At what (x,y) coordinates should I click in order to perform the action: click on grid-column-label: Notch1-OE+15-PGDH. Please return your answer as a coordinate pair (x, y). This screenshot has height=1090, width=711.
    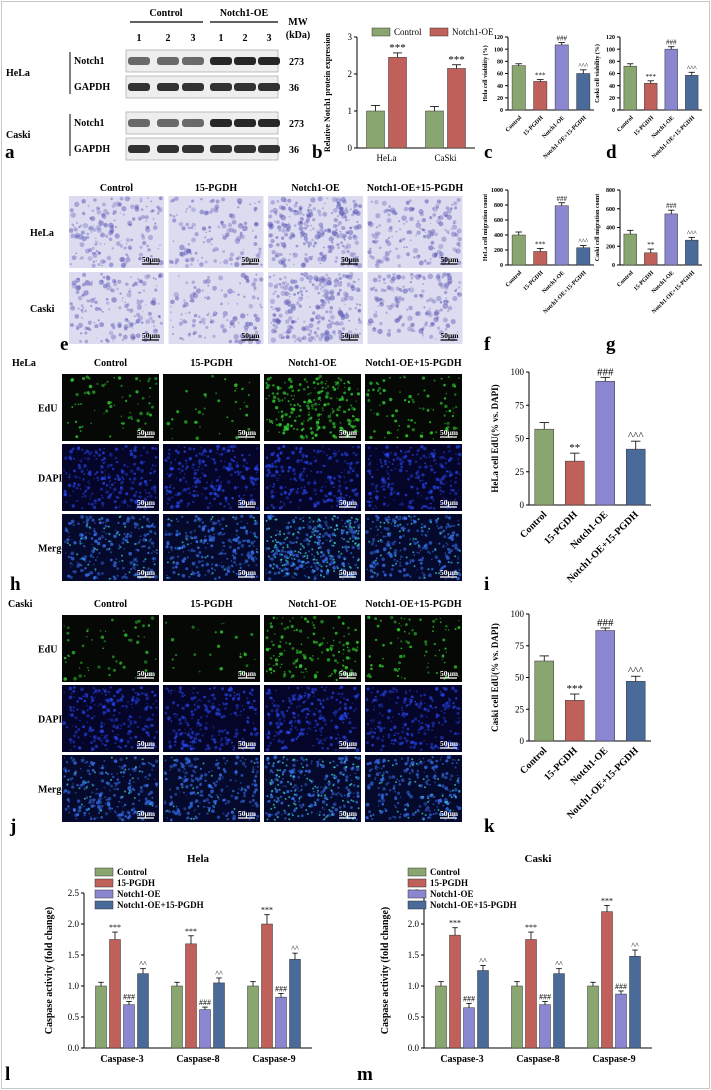
    Looking at the image, I should click on (415, 188).